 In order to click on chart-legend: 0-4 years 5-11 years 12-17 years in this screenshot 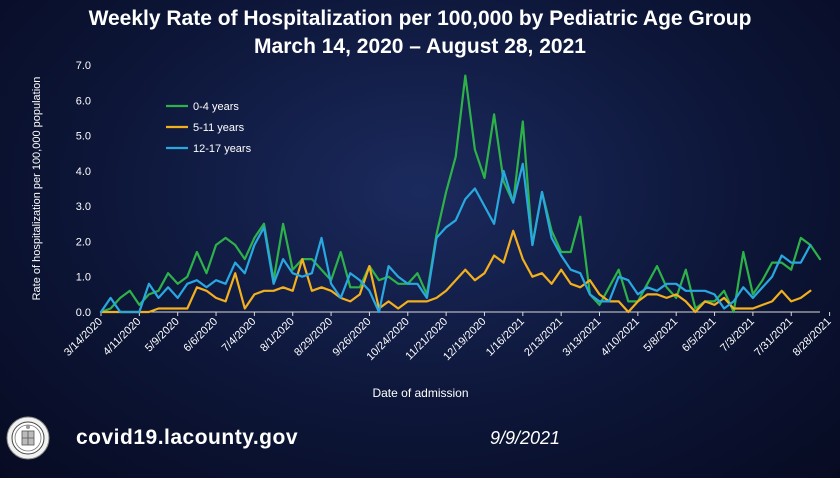, I will do `click(209, 128)`.